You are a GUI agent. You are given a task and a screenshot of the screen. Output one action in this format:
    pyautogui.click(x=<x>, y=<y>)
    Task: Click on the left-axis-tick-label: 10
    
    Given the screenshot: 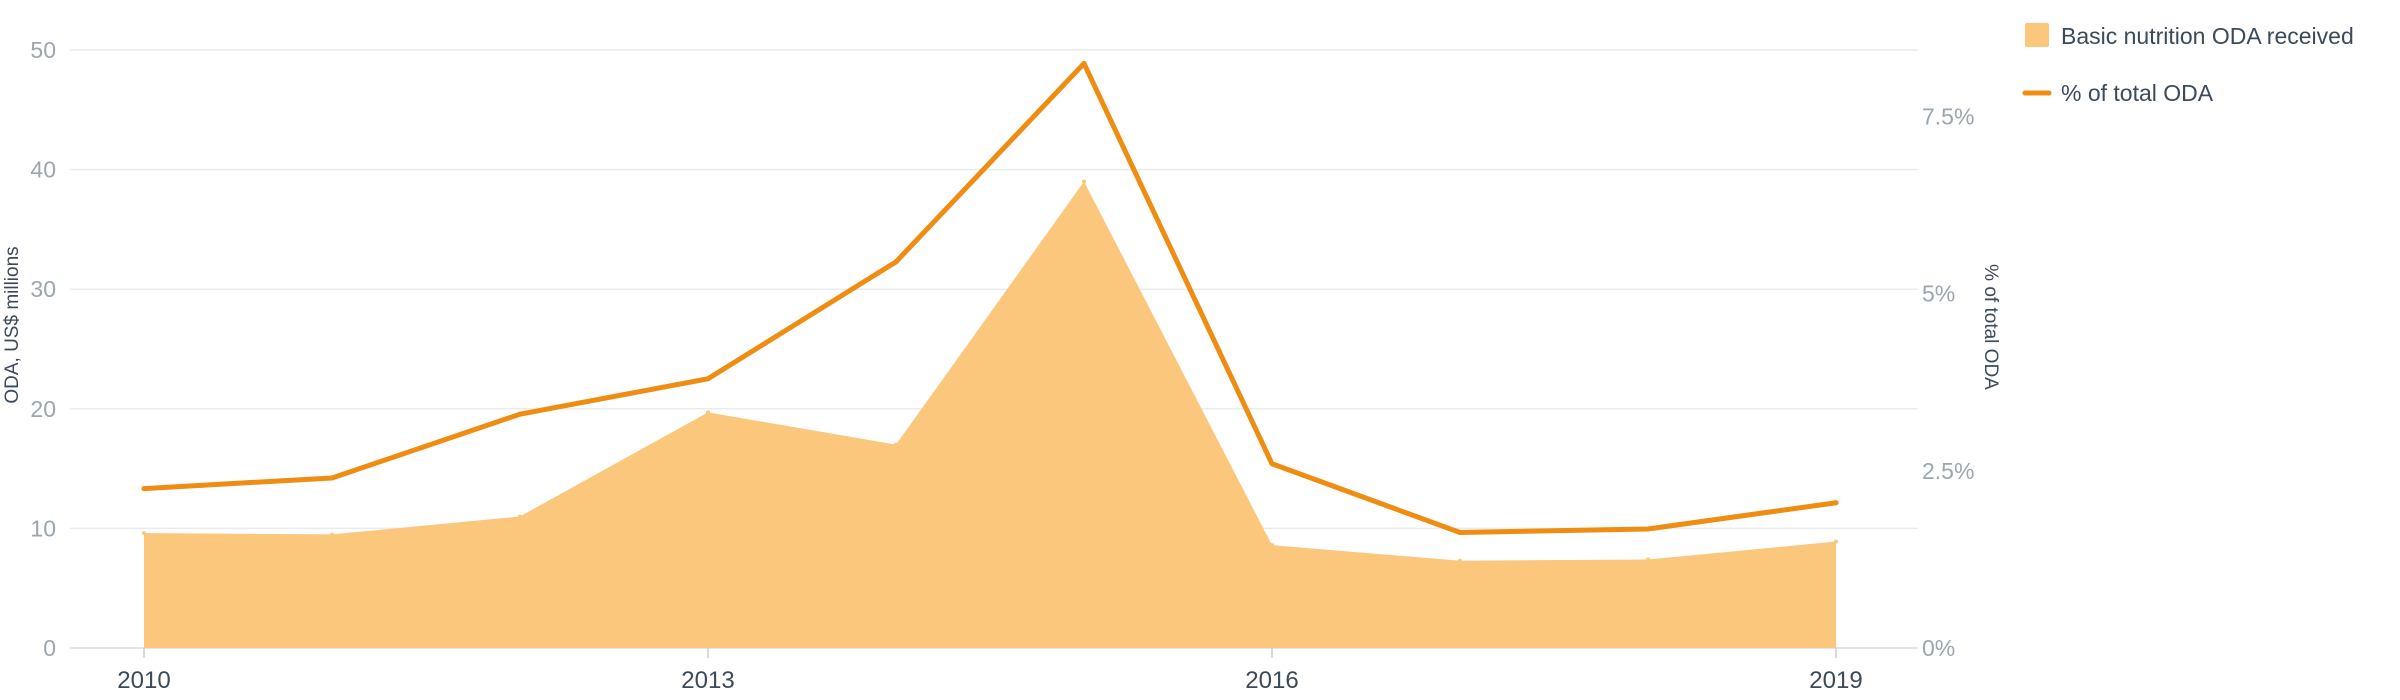 What is the action you would take?
    pyautogui.click(x=43, y=528)
    